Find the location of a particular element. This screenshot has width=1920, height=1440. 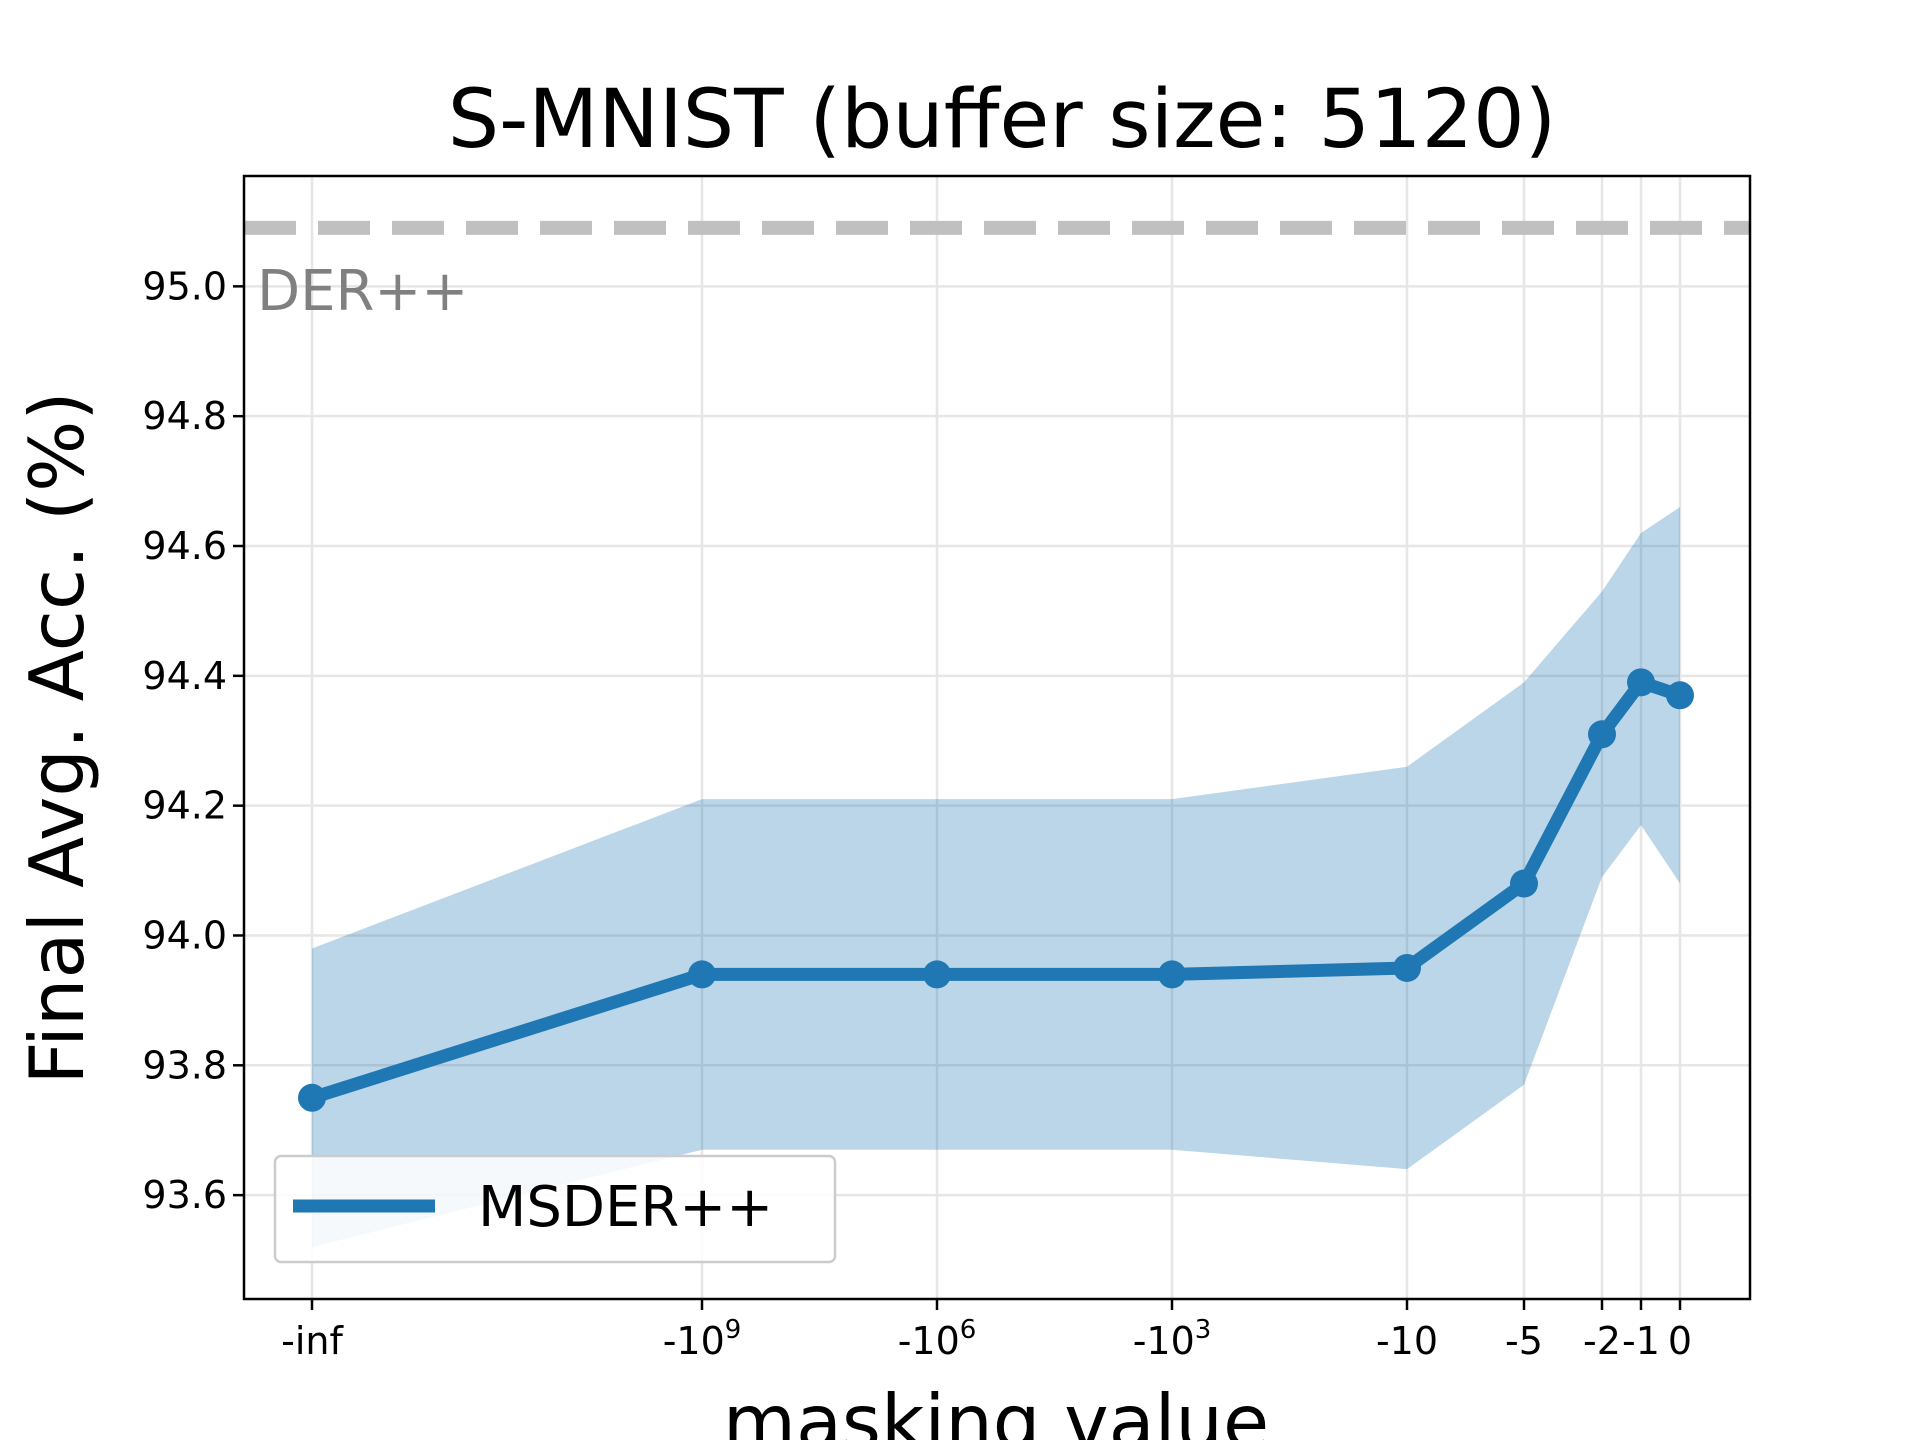

legend: MSDER++ is located at coordinates (555, 1209).